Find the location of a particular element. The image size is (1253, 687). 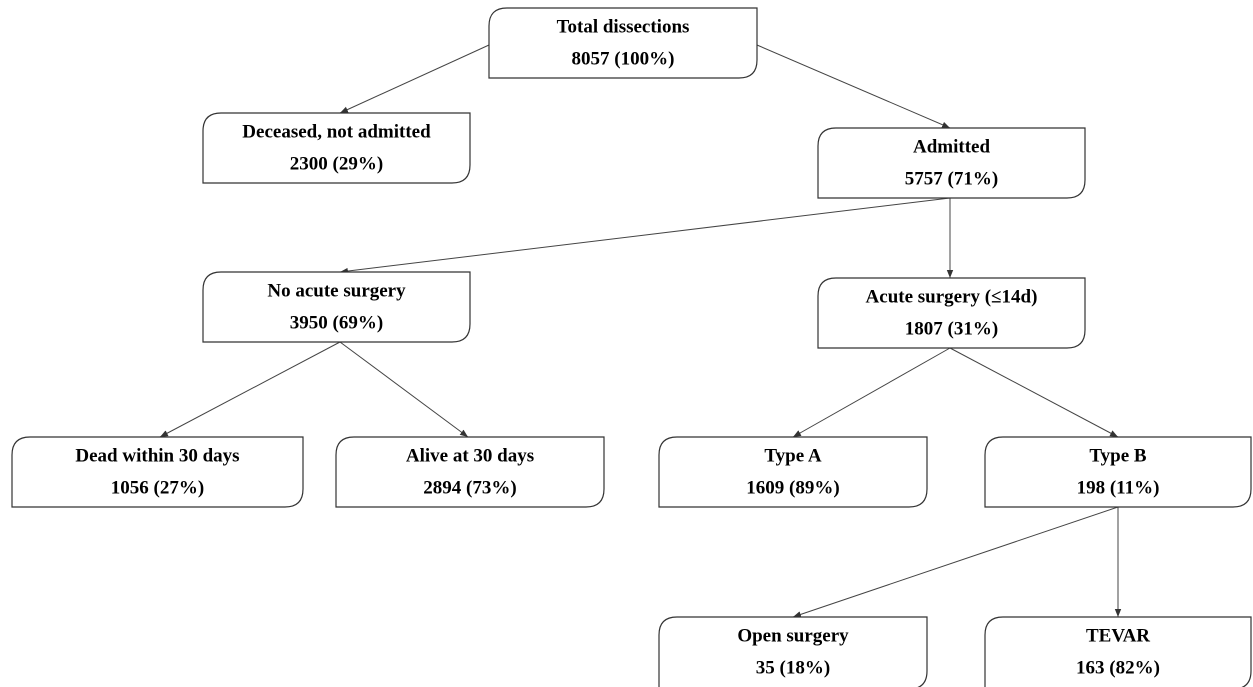

node-count: 2300 (29%) is located at coordinates (336, 163).